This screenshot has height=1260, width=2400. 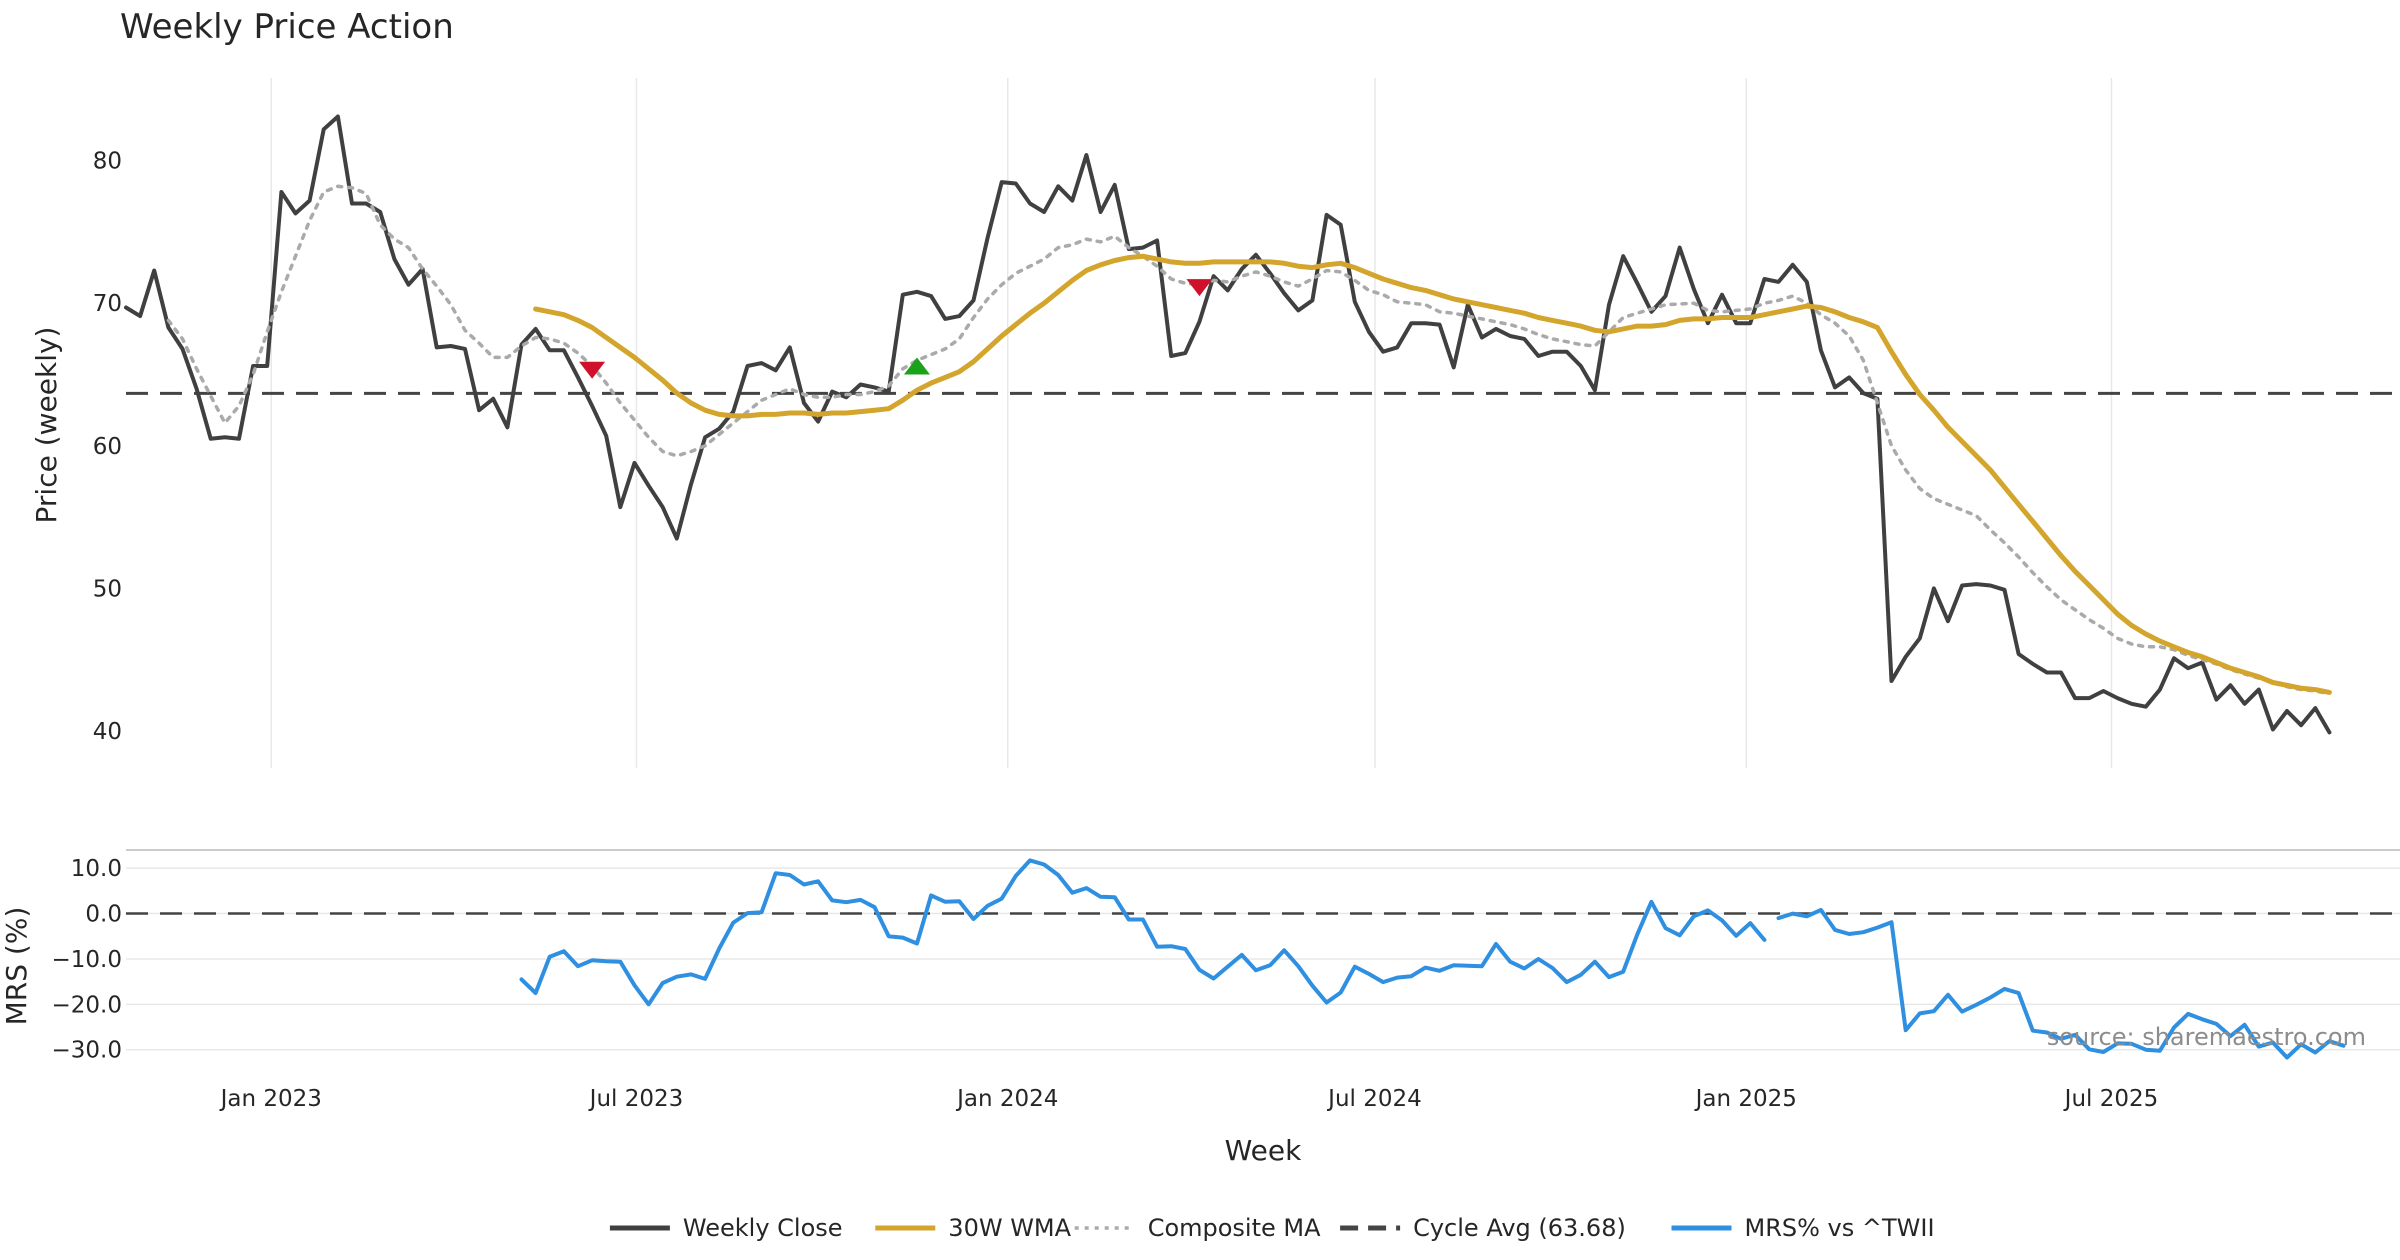 What do you see at coordinates (896, 329) in the screenshot?
I see `signal-markers` at bounding box center [896, 329].